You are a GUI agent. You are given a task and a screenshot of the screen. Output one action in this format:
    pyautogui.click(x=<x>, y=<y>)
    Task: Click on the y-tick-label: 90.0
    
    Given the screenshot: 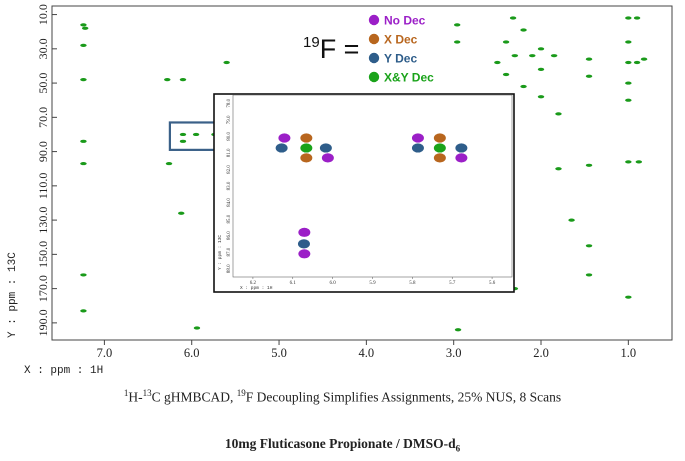 What is the action you would take?
    pyautogui.click(x=43, y=151)
    